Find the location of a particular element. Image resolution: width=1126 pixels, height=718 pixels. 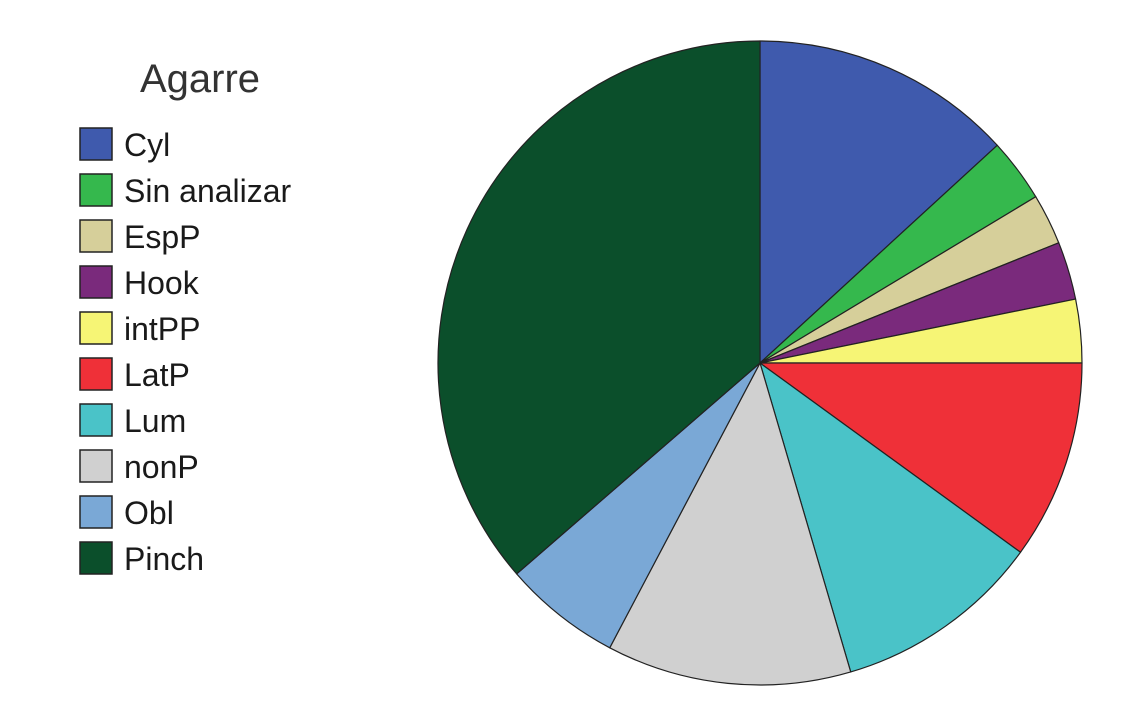

legend-label: EspP is located at coordinates (162, 237).